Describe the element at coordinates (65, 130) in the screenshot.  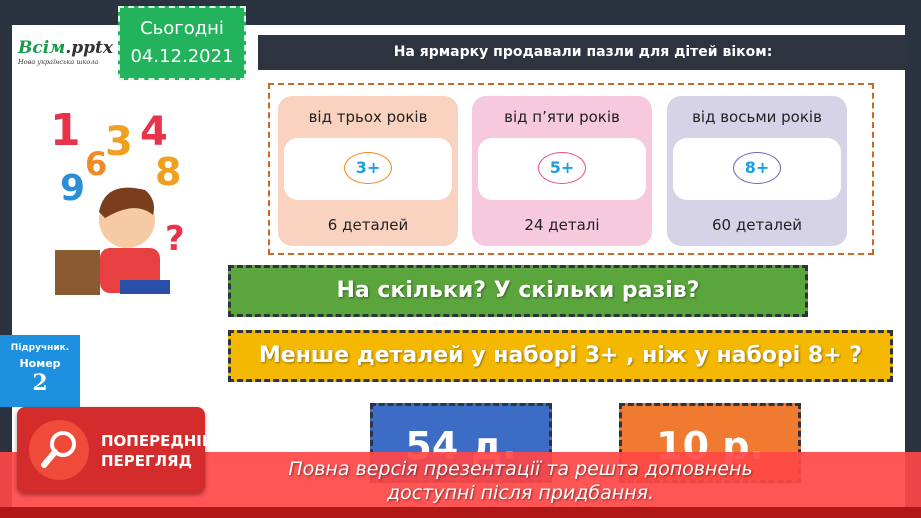
I see `svg-text: 1` at that location.